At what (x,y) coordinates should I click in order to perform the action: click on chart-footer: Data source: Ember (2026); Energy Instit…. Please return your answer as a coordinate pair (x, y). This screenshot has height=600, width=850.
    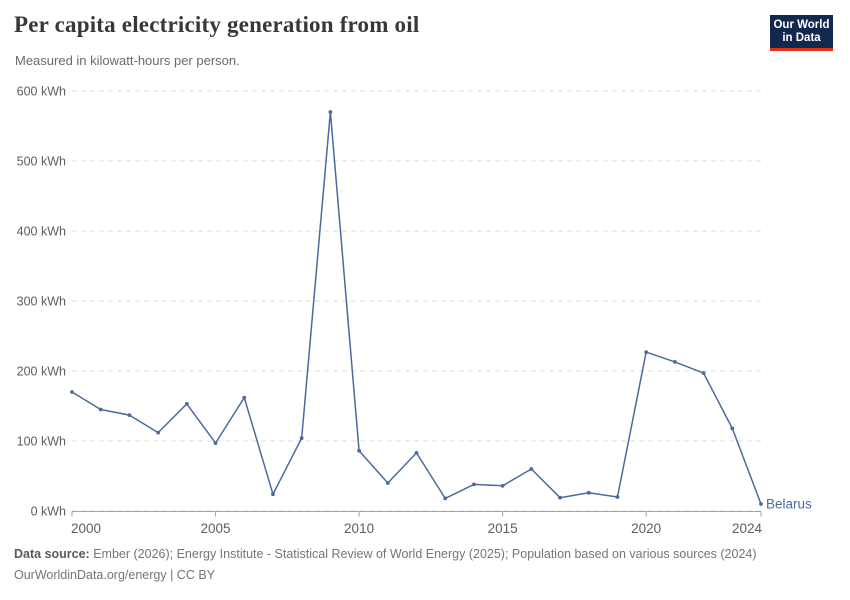
    Looking at the image, I should click on (424, 565).